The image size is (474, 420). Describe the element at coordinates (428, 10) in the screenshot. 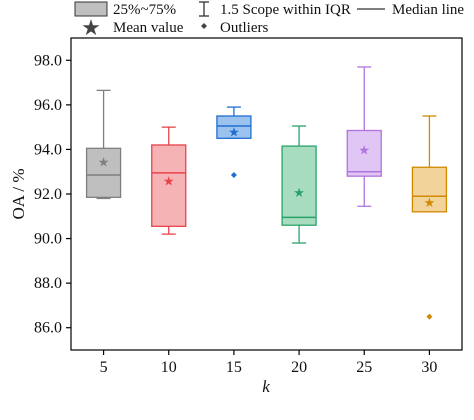

I see `legend-median-label: Median line` at that location.